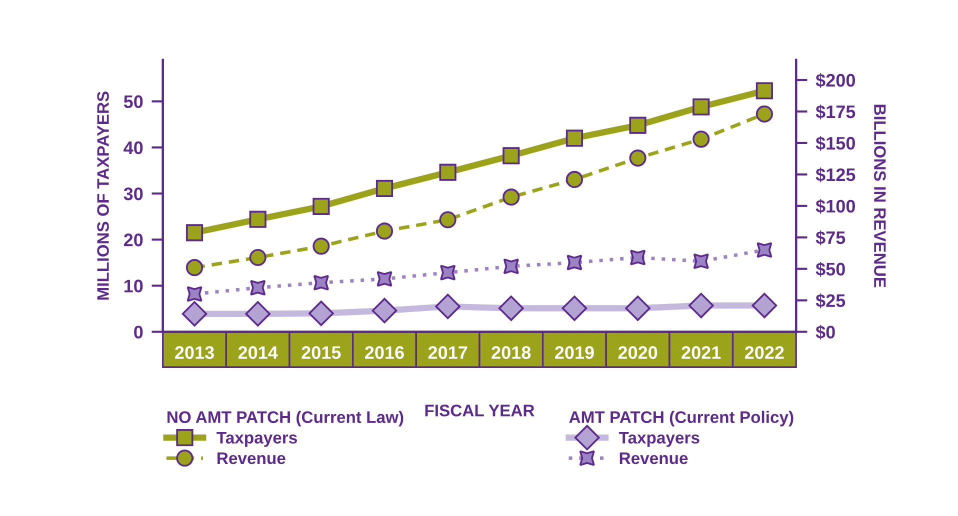  What do you see at coordinates (835, 143) in the screenshot?
I see `y2-tick-label: $150` at bounding box center [835, 143].